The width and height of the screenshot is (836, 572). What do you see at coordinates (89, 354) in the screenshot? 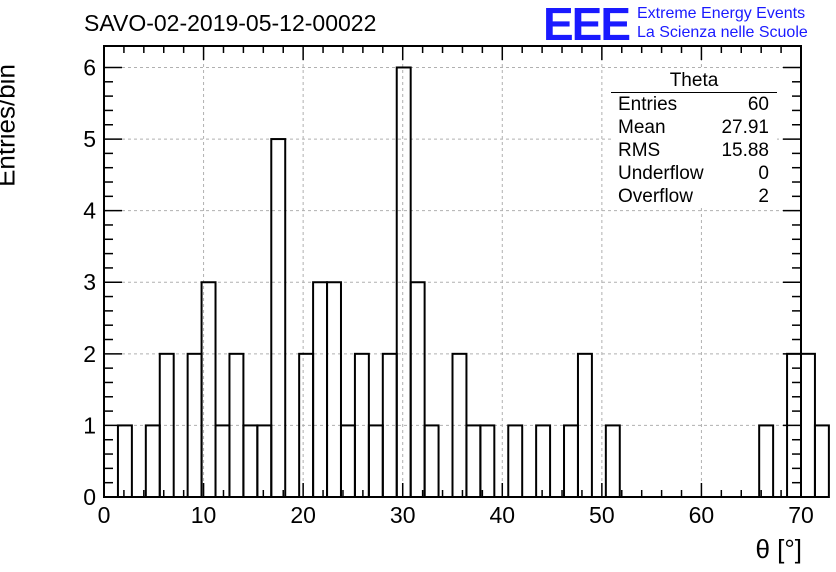
I see `y-tick-label: 2` at bounding box center [89, 354].